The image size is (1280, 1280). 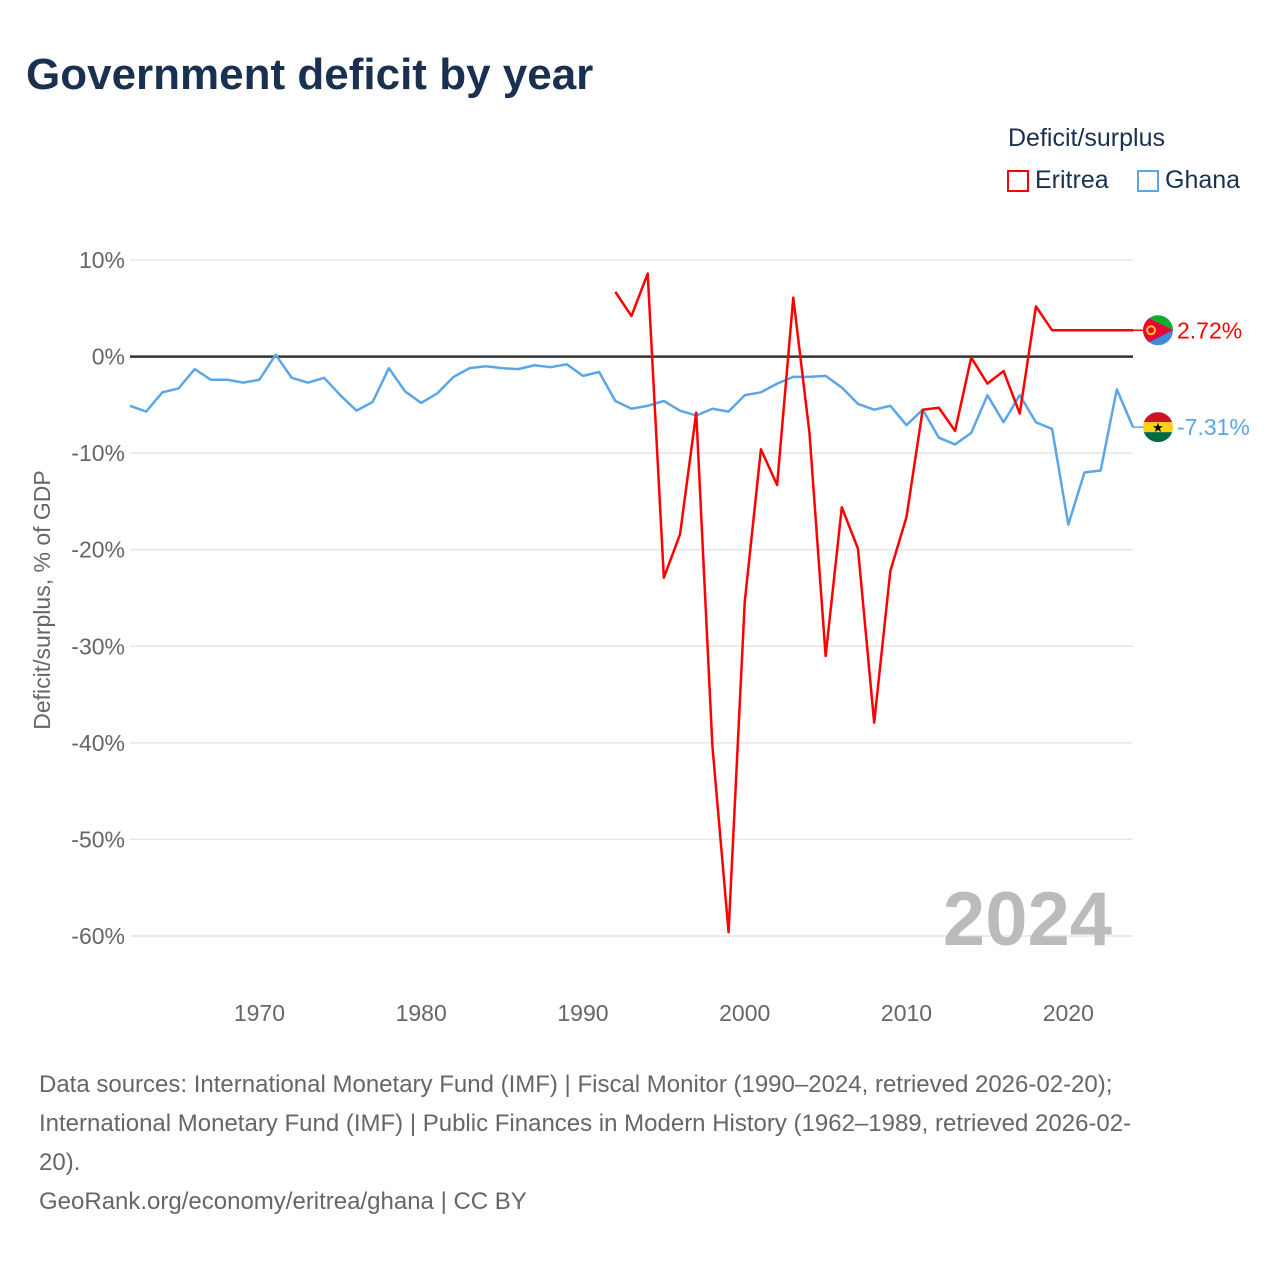 I want to click on y-tick-label: 10%, so click(x=102, y=260).